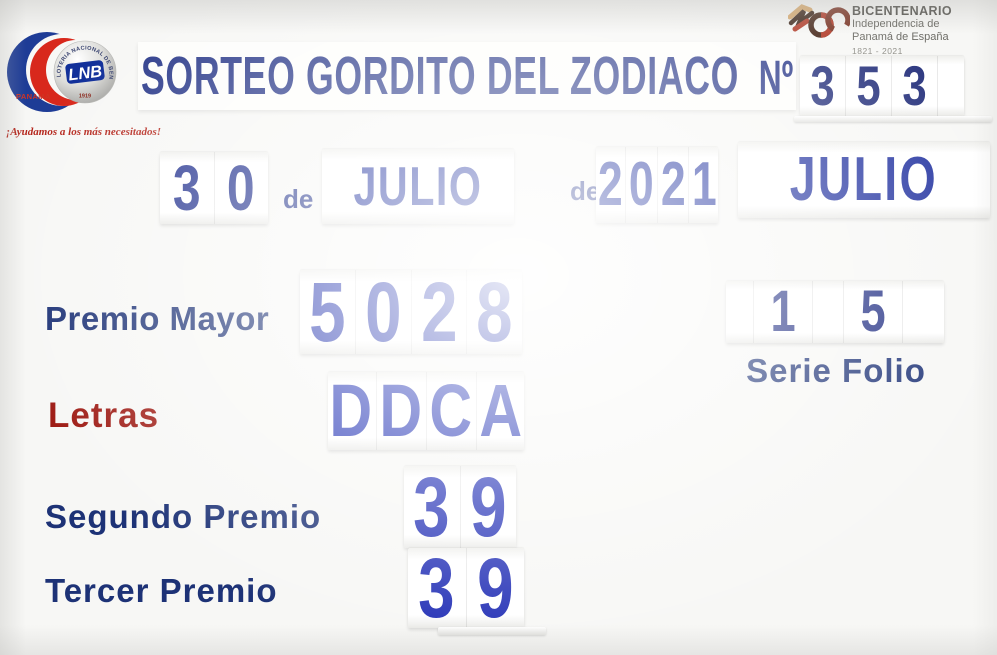  Describe the element at coordinates (84, 132) in the screenshot. I see `lnb-slogan: ¡Ayudamos a los más necesitados!` at that location.